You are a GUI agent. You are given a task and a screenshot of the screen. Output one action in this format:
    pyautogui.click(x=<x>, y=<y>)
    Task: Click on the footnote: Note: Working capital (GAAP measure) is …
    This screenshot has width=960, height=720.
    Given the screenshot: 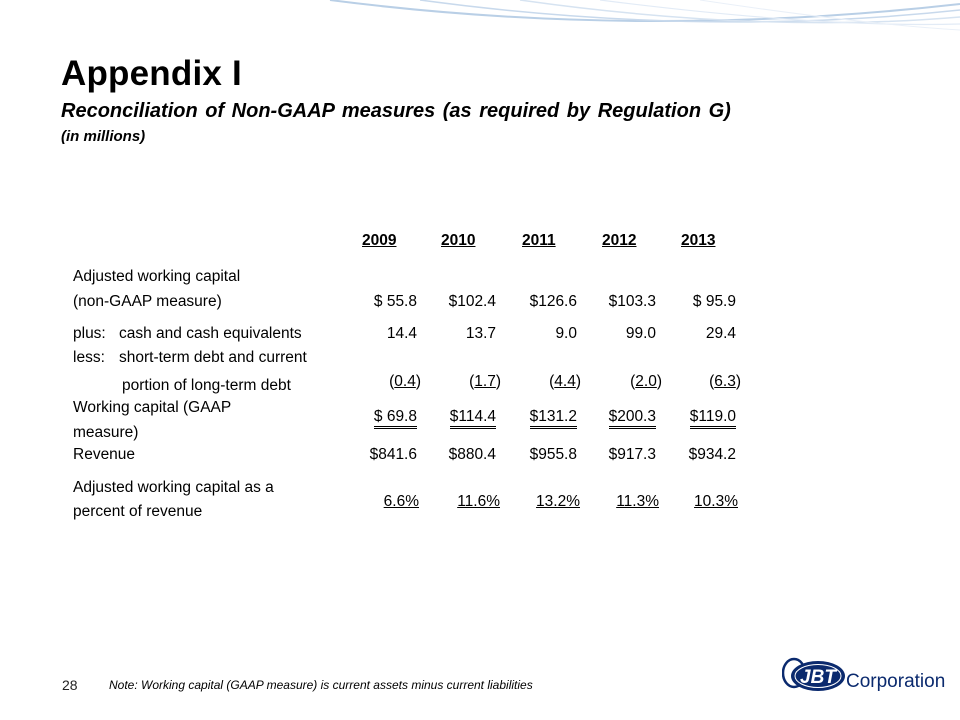 What is the action you would take?
    pyautogui.click(x=321, y=685)
    